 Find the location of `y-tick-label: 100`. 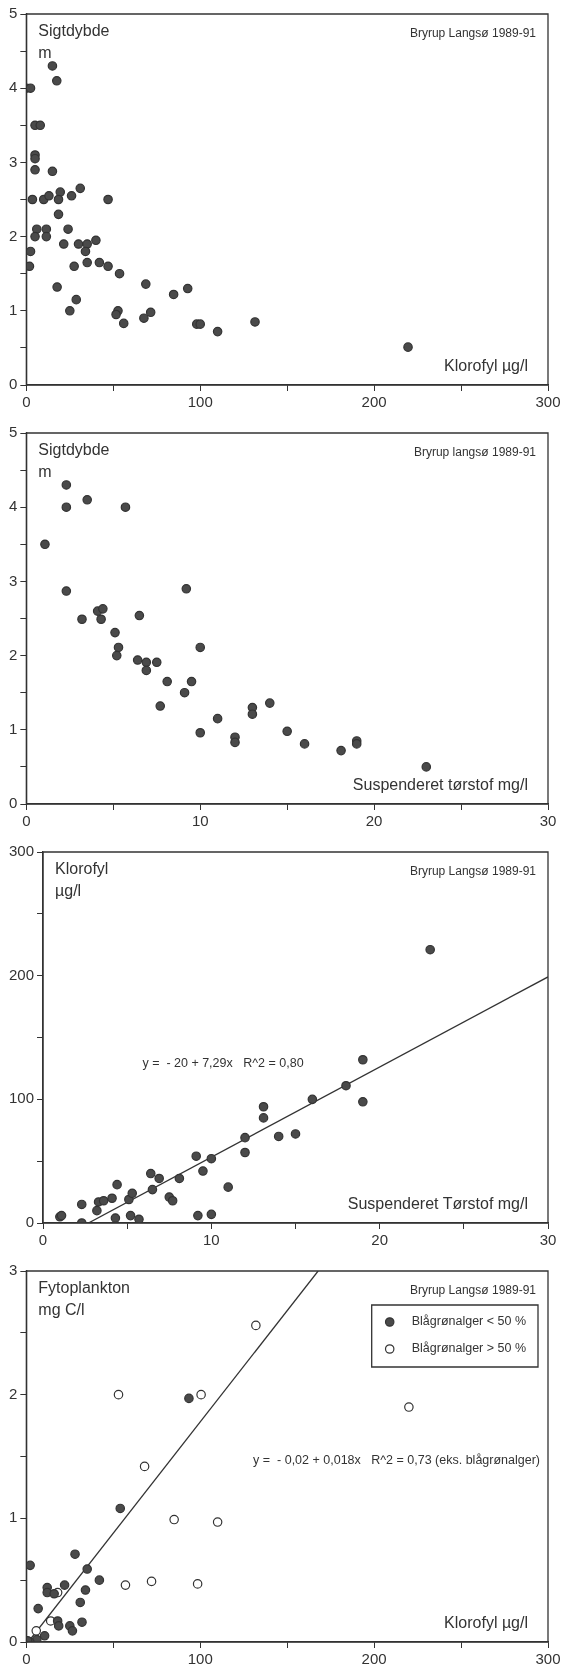

y-tick-label: 100 is located at coordinates (22, 1098).